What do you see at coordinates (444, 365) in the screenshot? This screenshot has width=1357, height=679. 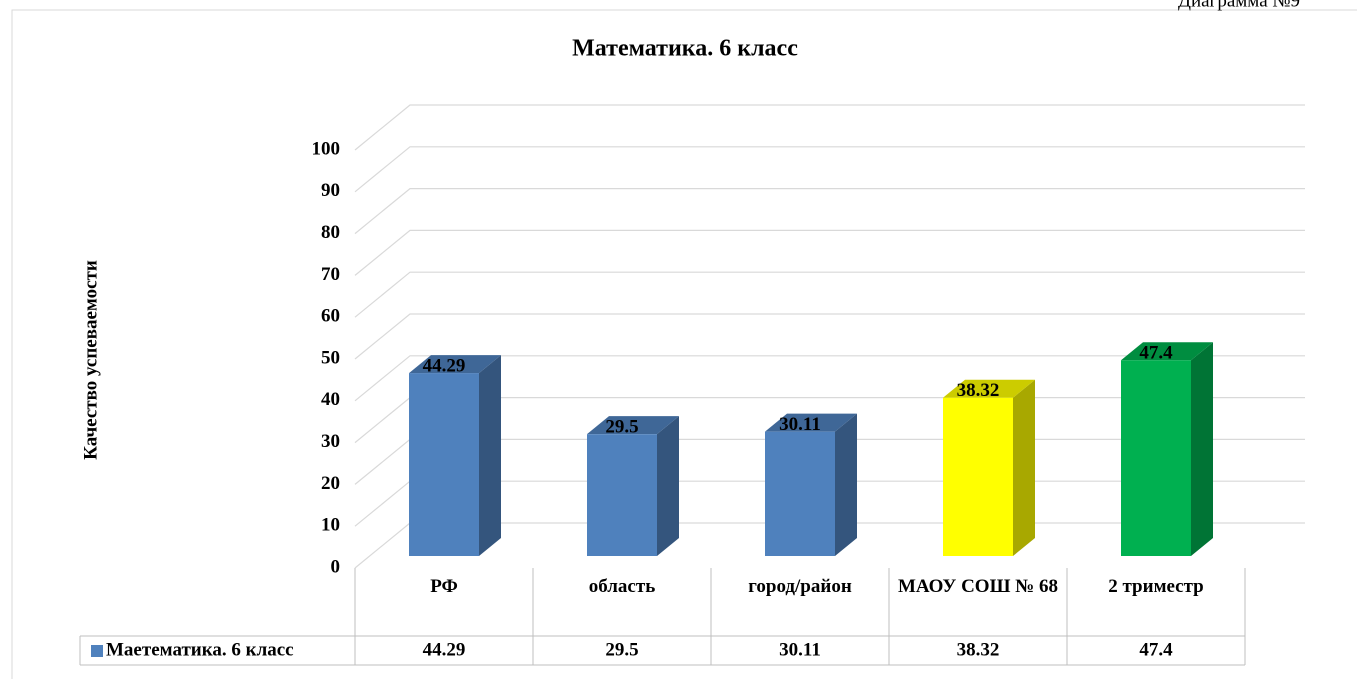 I see `data-label: 44.29` at bounding box center [444, 365].